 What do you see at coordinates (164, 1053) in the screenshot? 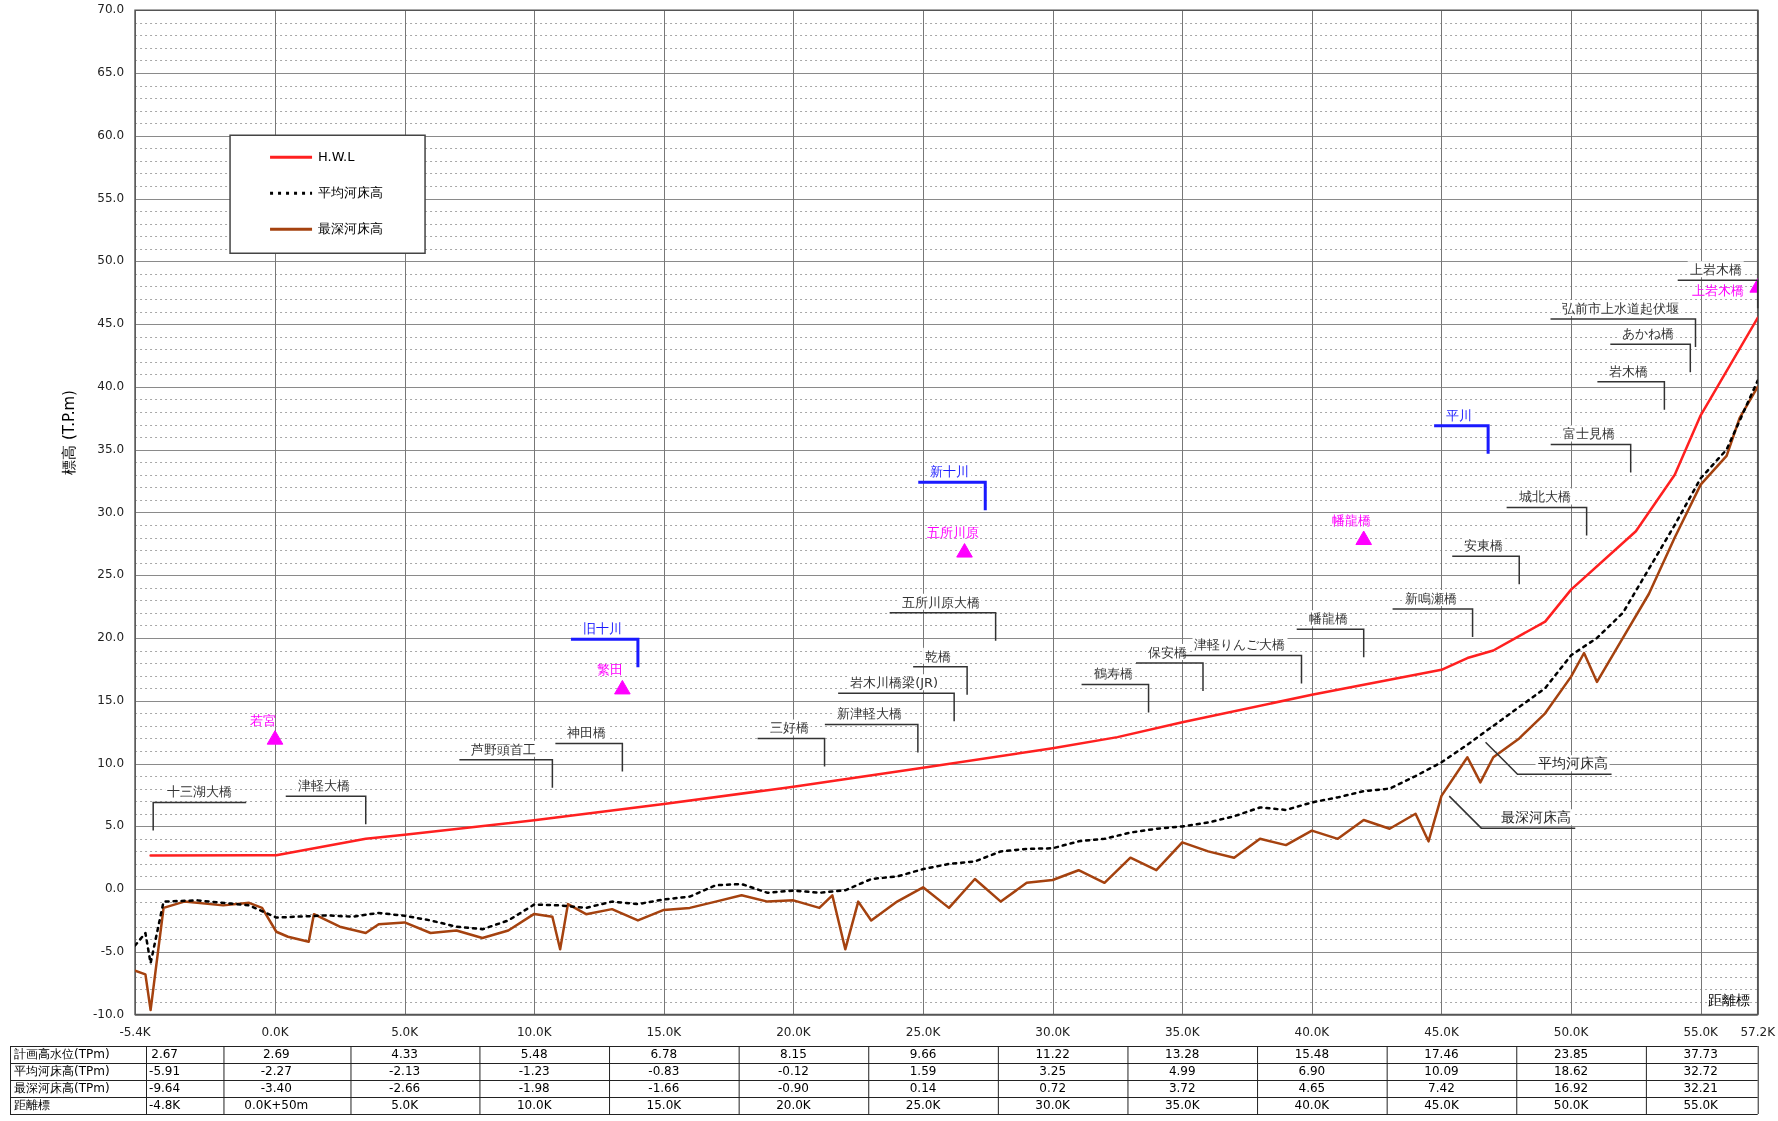
I see `text: 2.67` at bounding box center [164, 1053].